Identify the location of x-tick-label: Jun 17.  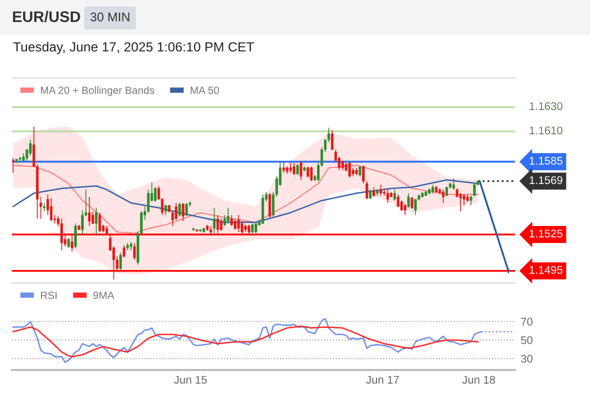
(382, 380).